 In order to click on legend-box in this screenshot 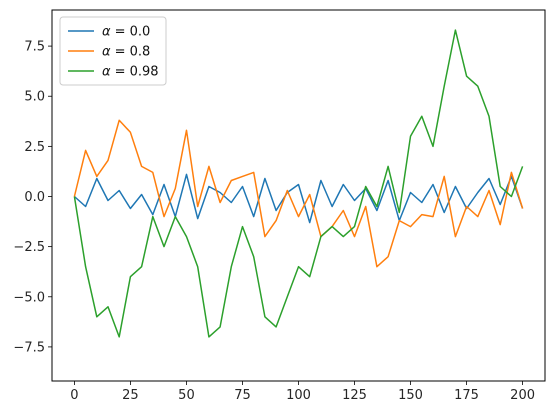, I will do `click(113, 51)`.